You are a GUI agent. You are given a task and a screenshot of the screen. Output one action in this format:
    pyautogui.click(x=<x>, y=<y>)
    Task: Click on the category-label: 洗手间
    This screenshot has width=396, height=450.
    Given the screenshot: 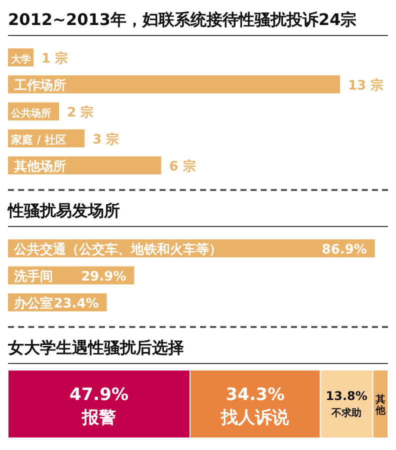 What is the action you would take?
    pyautogui.click(x=33, y=276)
    